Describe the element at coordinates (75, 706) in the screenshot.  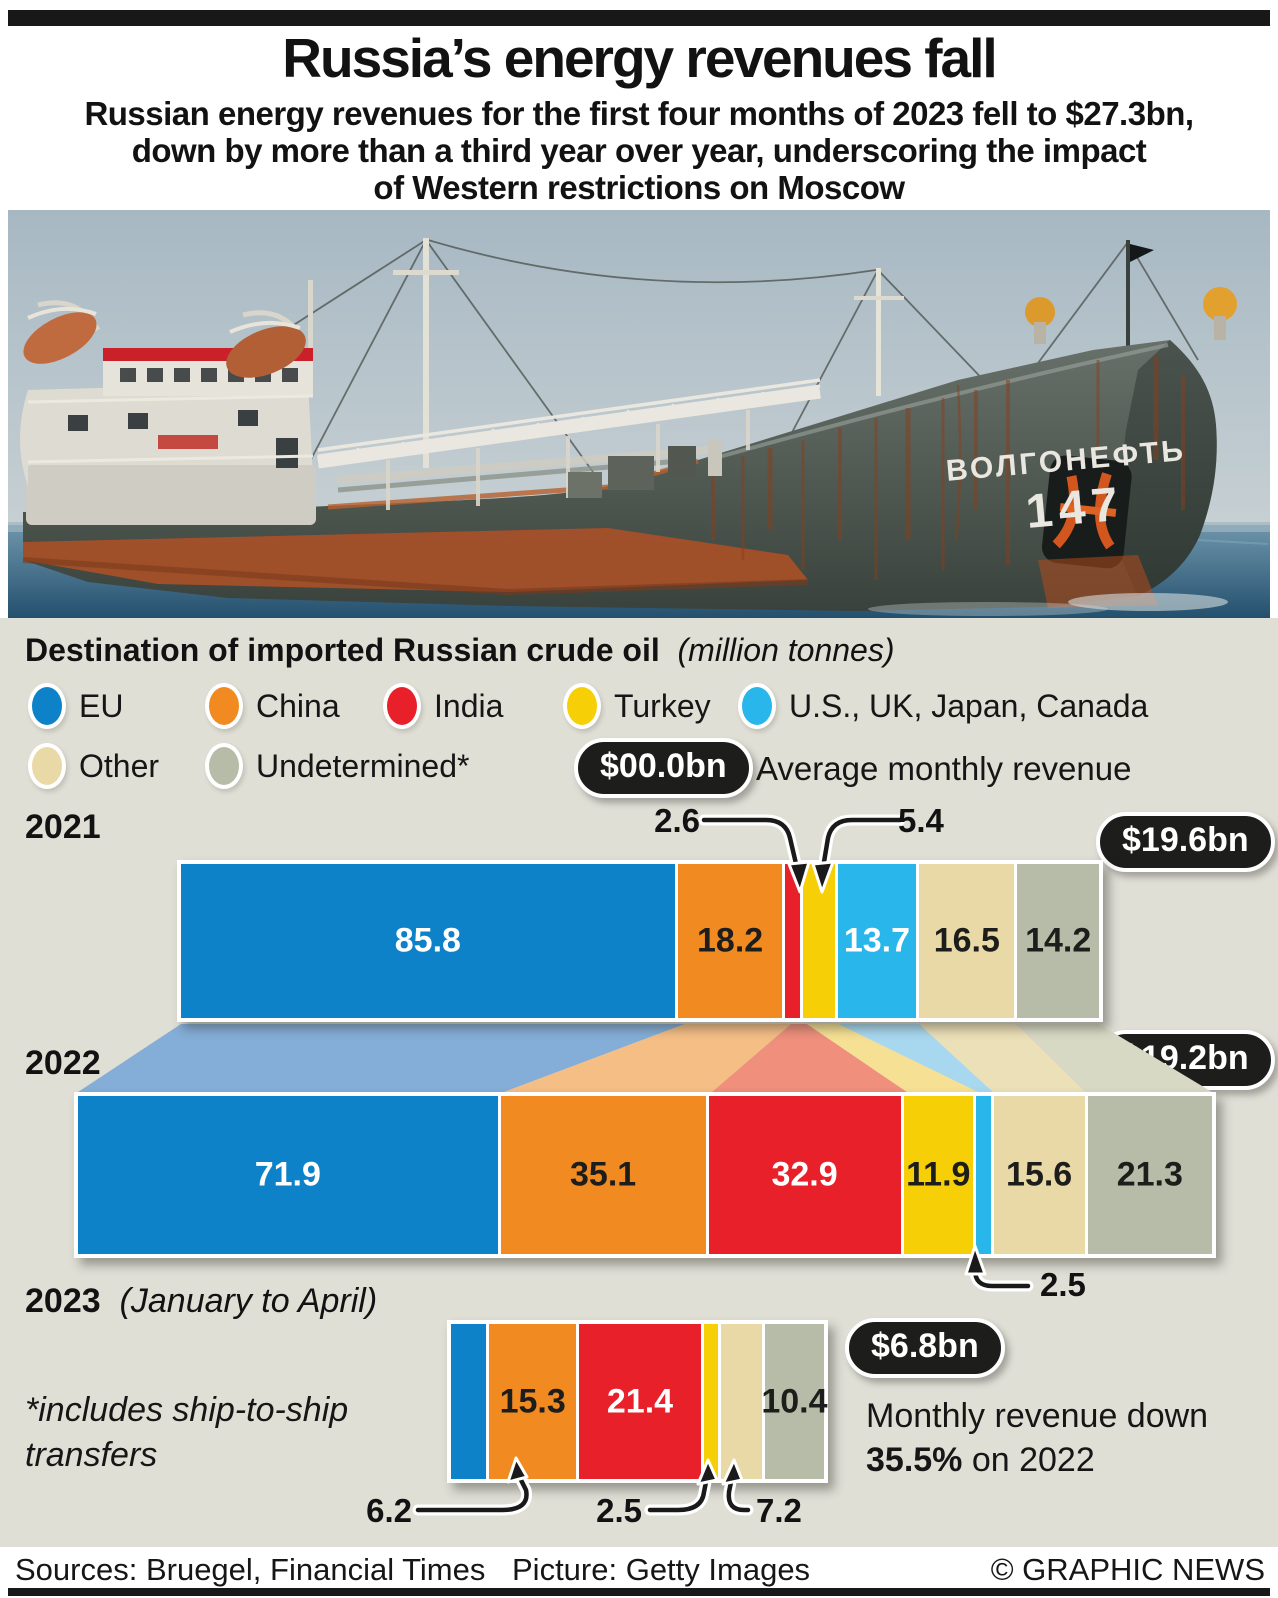
I see `legend-item-eu: EU` at that location.